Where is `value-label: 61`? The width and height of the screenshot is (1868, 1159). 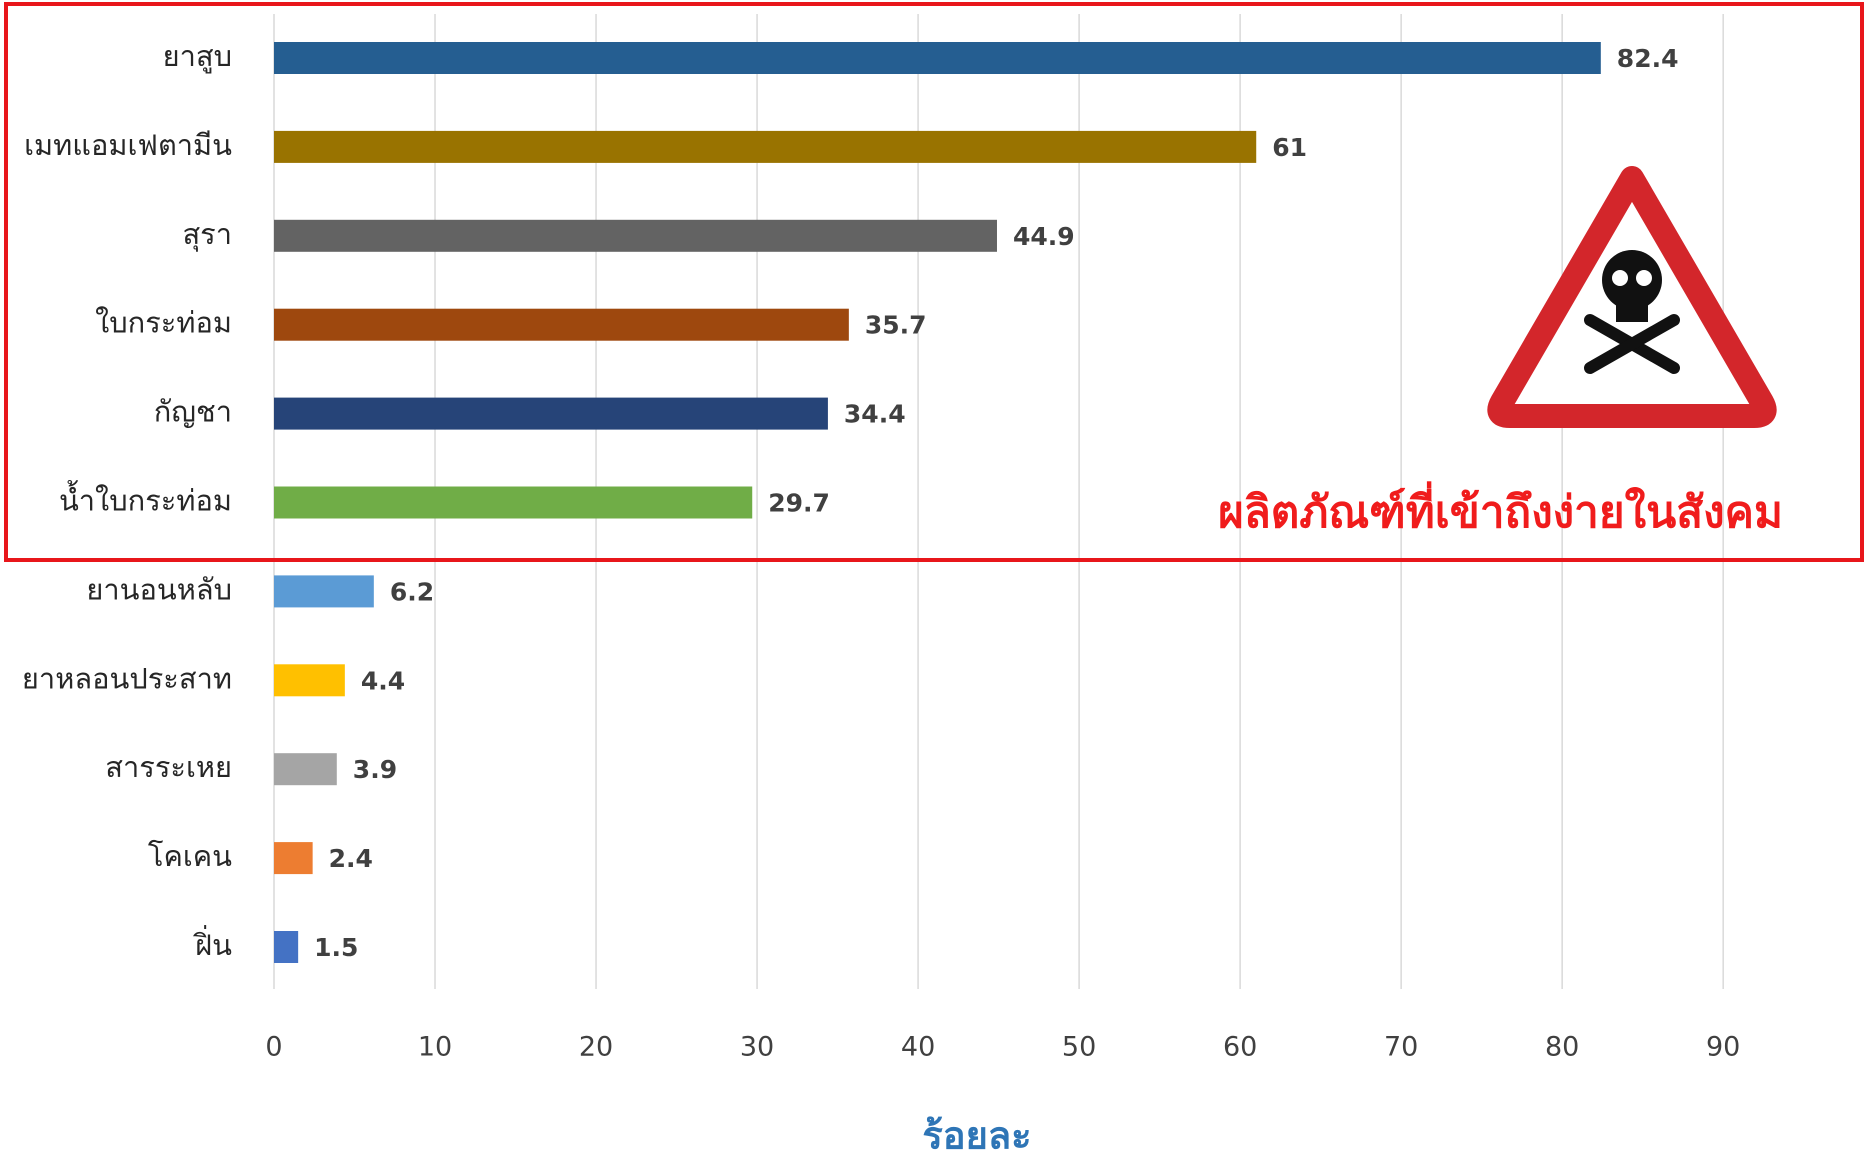 value-label: 61 is located at coordinates (1289, 147).